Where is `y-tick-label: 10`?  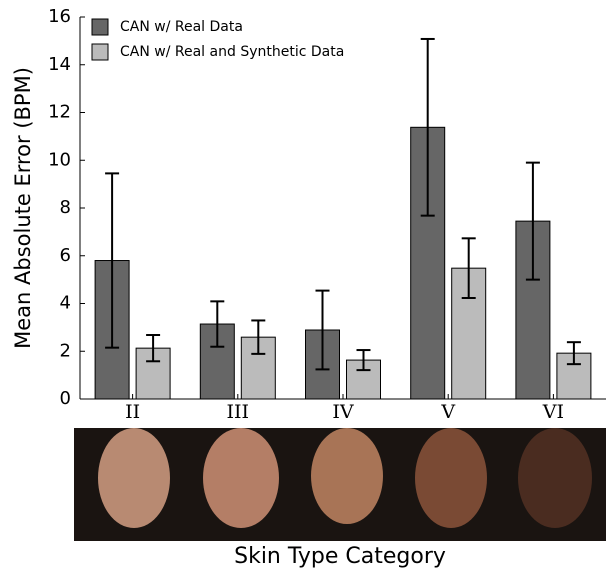
y-tick-label: 10 is located at coordinates (59, 159).